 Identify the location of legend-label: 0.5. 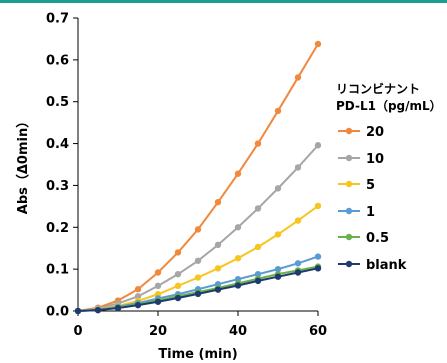
(377, 238).